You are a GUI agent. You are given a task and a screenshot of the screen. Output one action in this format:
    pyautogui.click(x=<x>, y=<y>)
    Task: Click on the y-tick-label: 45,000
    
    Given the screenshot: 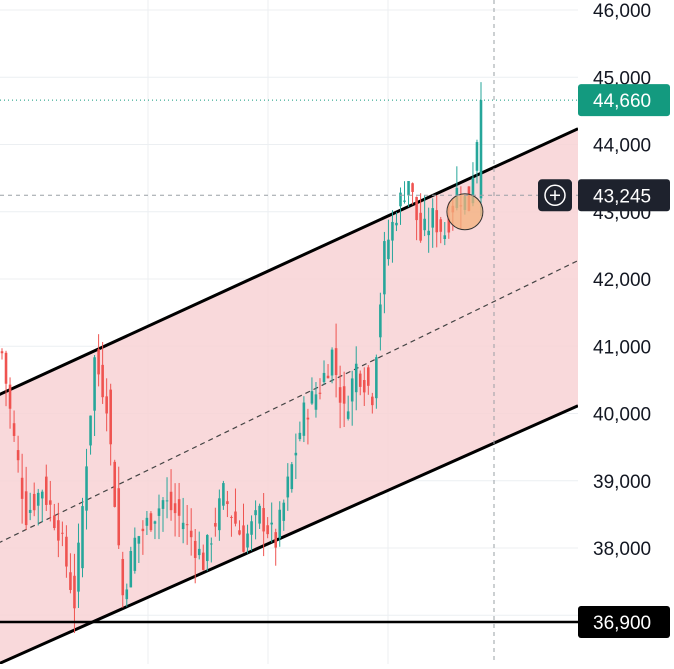 What is the action you would take?
    pyautogui.click(x=622, y=78)
    